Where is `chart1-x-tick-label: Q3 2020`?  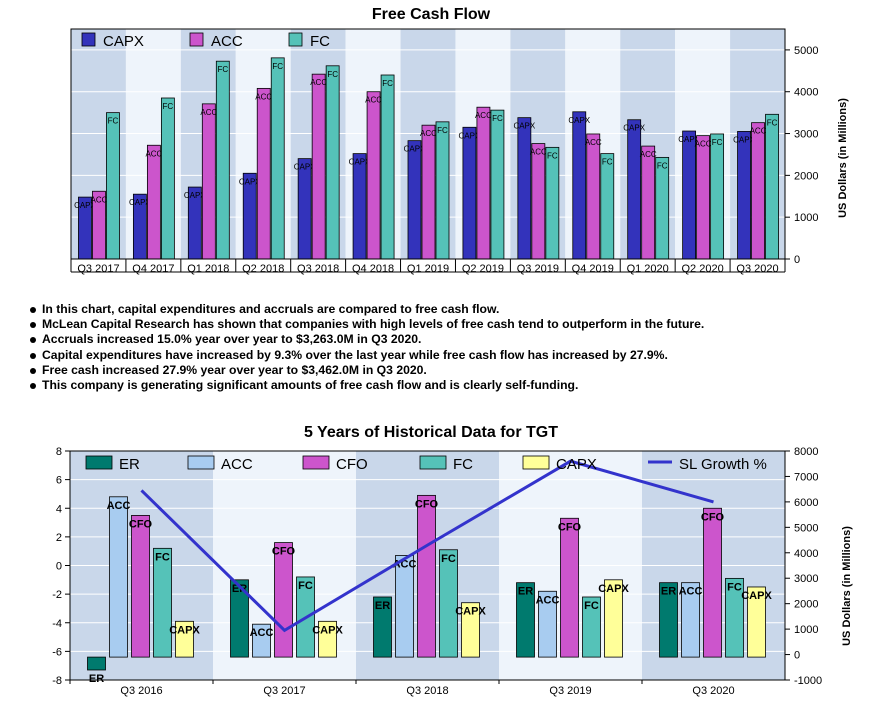
chart1-x-tick-label: Q3 2020 is located at coordinates (757, 269).